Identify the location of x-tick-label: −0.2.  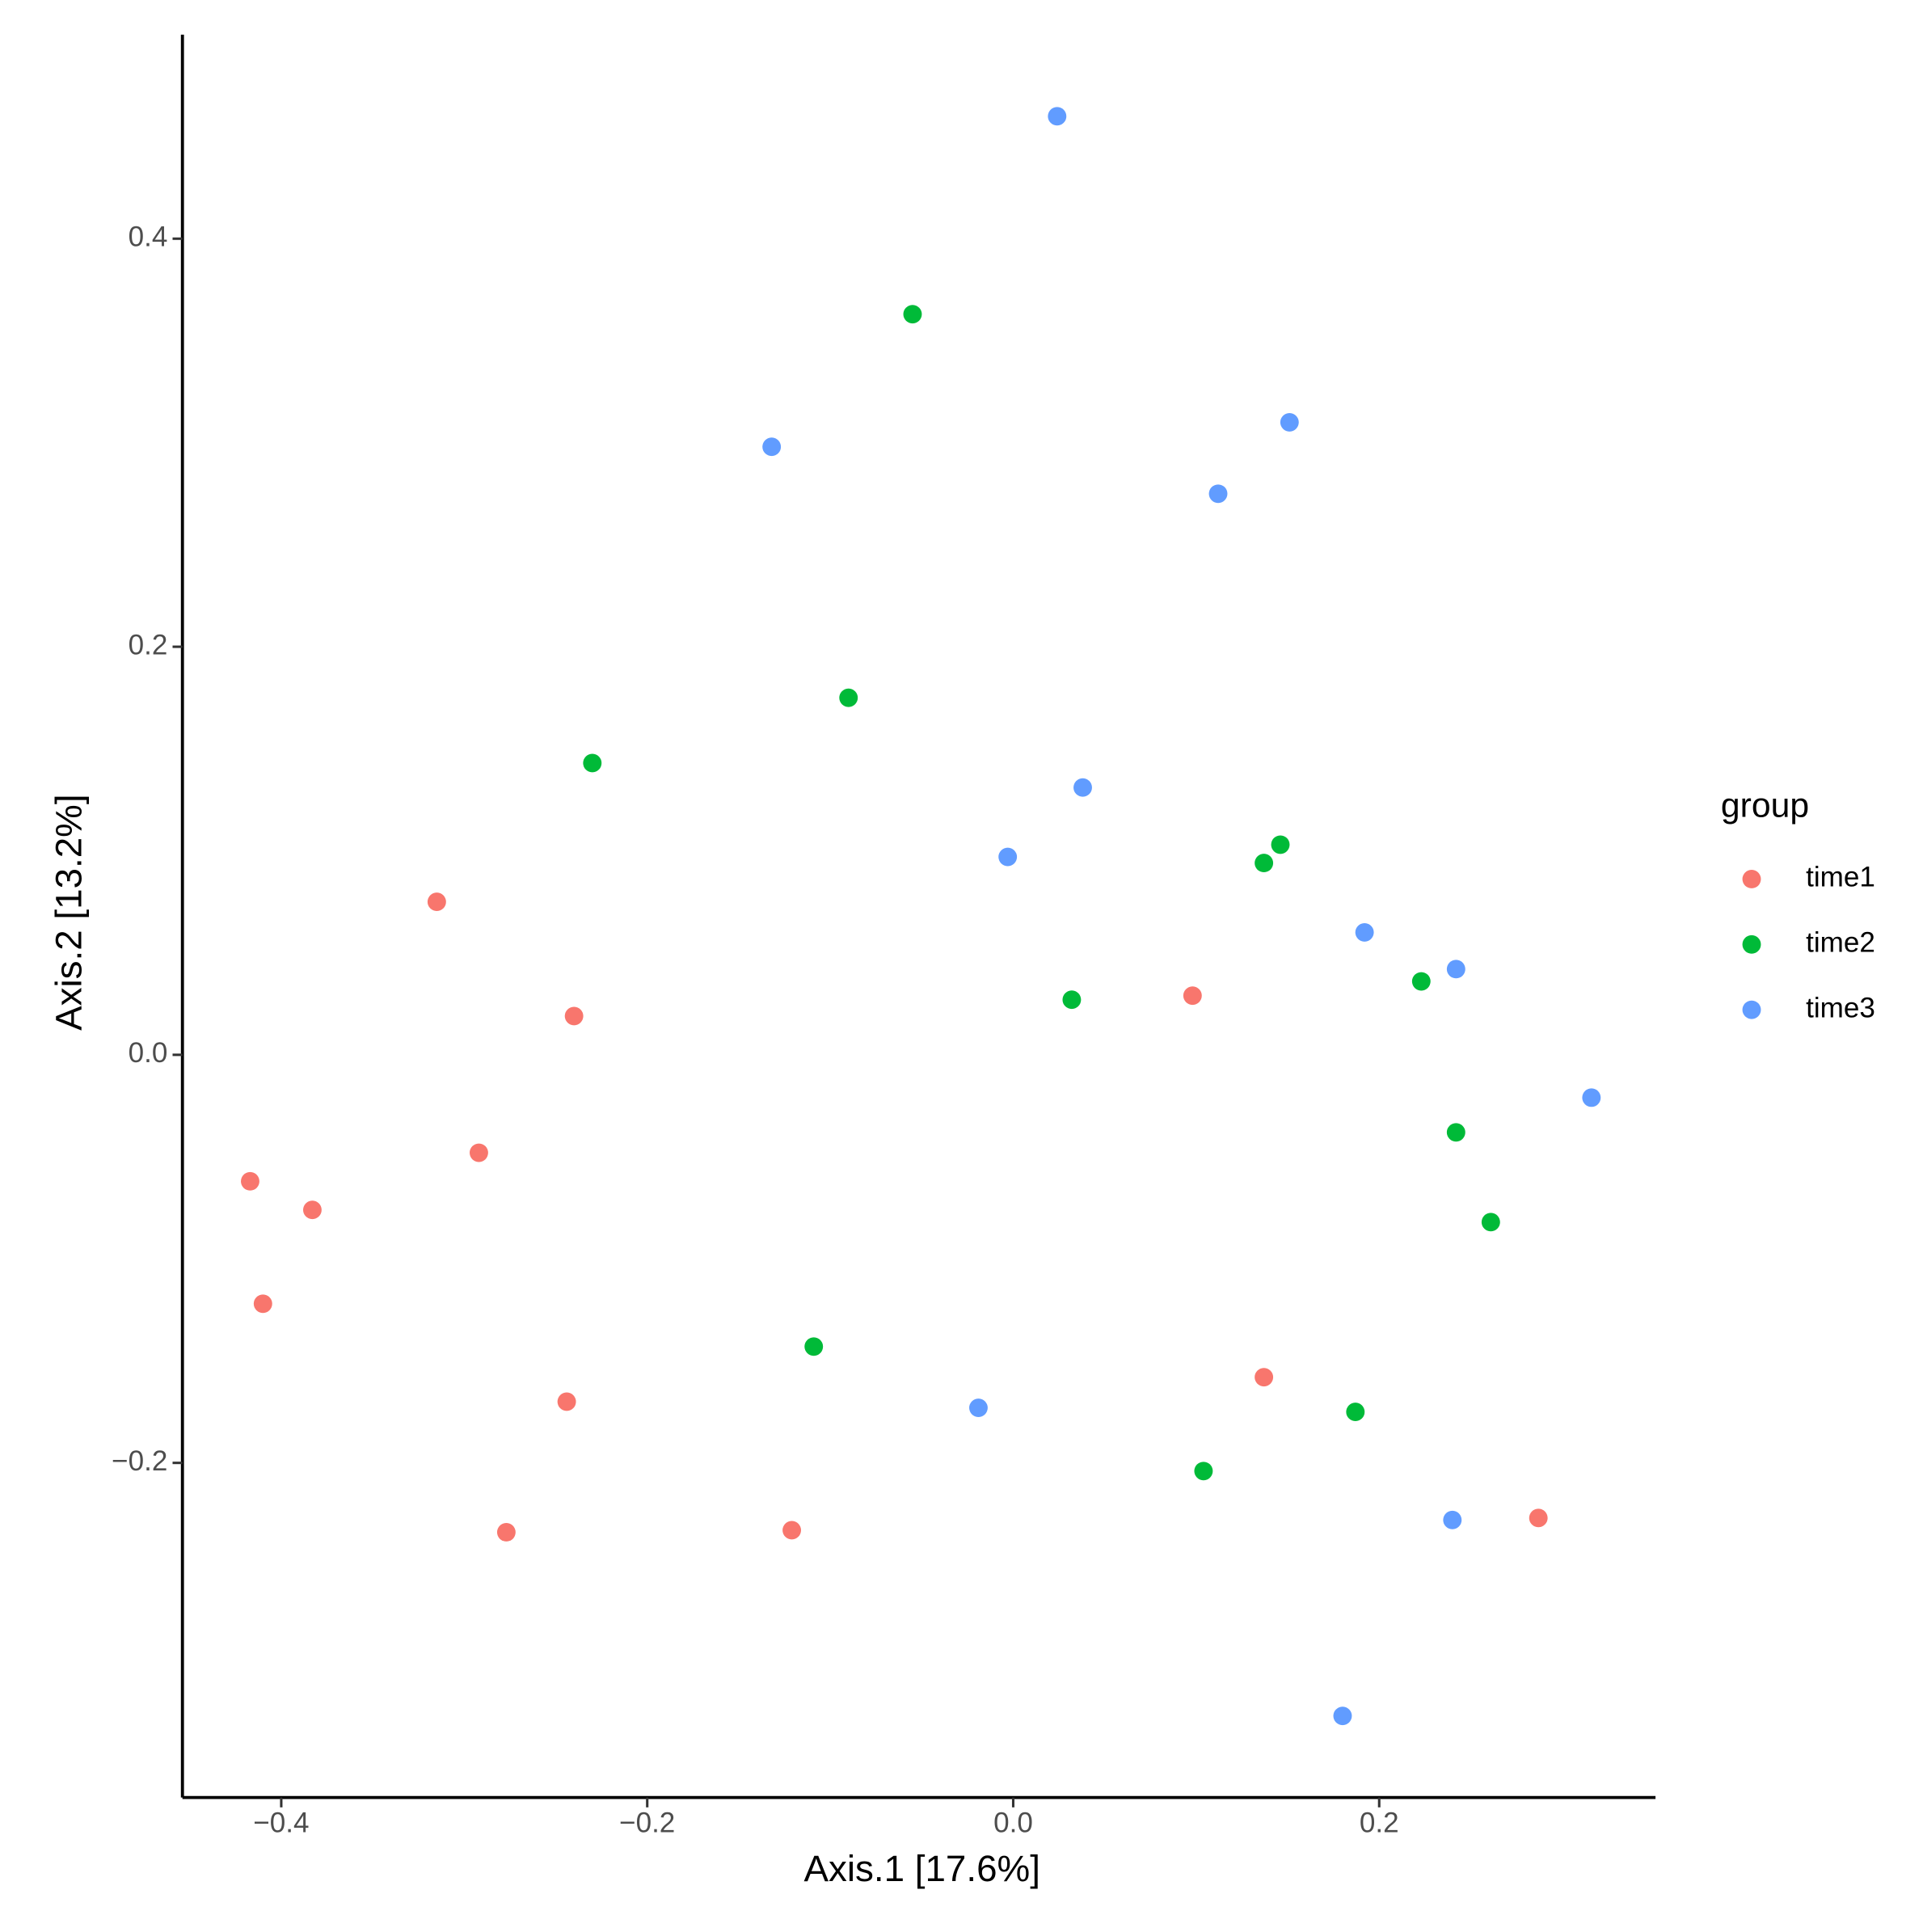
(647, 1822).